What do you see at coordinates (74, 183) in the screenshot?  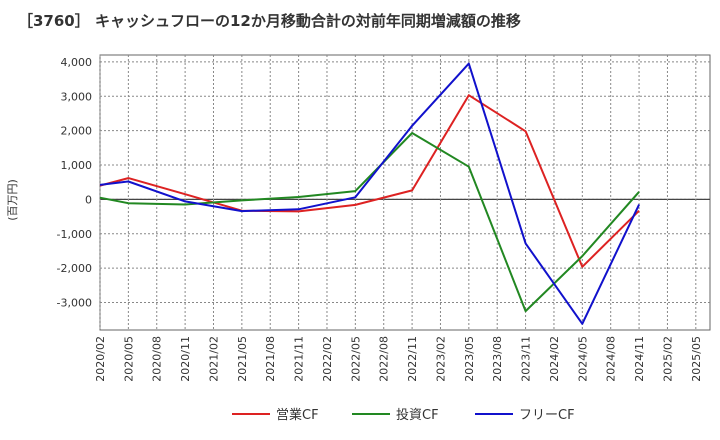 I see `y-axis-ticks: 4,000 3,000 2,000 1,000 0 -1,000 -2,000 -3,000` at bounding box center [74, 183].